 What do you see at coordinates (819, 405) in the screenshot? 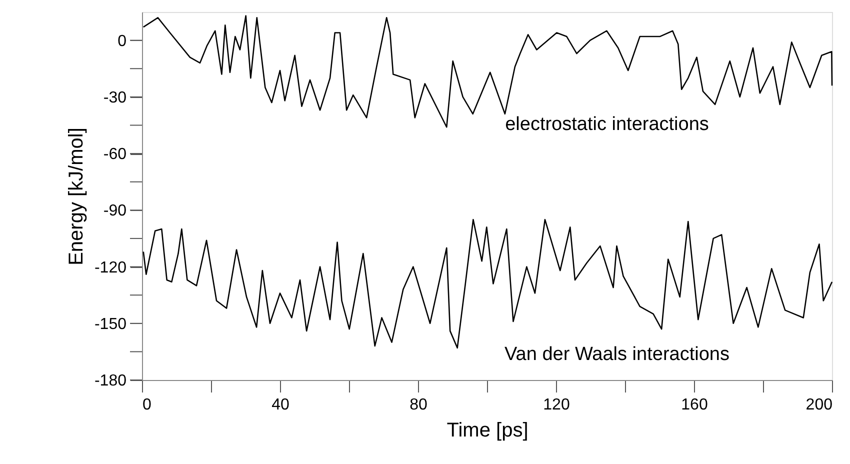
I see `x-tick-label: 200` at bounding box center [819, 405].